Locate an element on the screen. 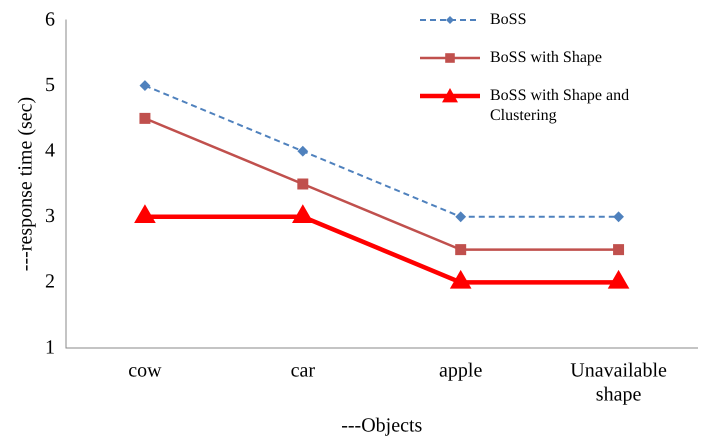 This screenshot has height=442, width=710. x-tick-label: apple is located at coordinates (460, 370).